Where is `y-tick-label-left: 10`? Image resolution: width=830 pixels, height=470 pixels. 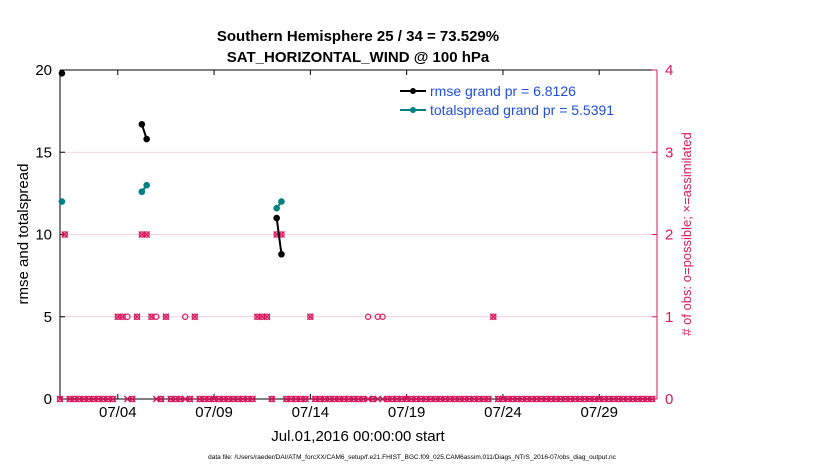 y-tick-label-left: 10 is located at coordinates (43, 235).